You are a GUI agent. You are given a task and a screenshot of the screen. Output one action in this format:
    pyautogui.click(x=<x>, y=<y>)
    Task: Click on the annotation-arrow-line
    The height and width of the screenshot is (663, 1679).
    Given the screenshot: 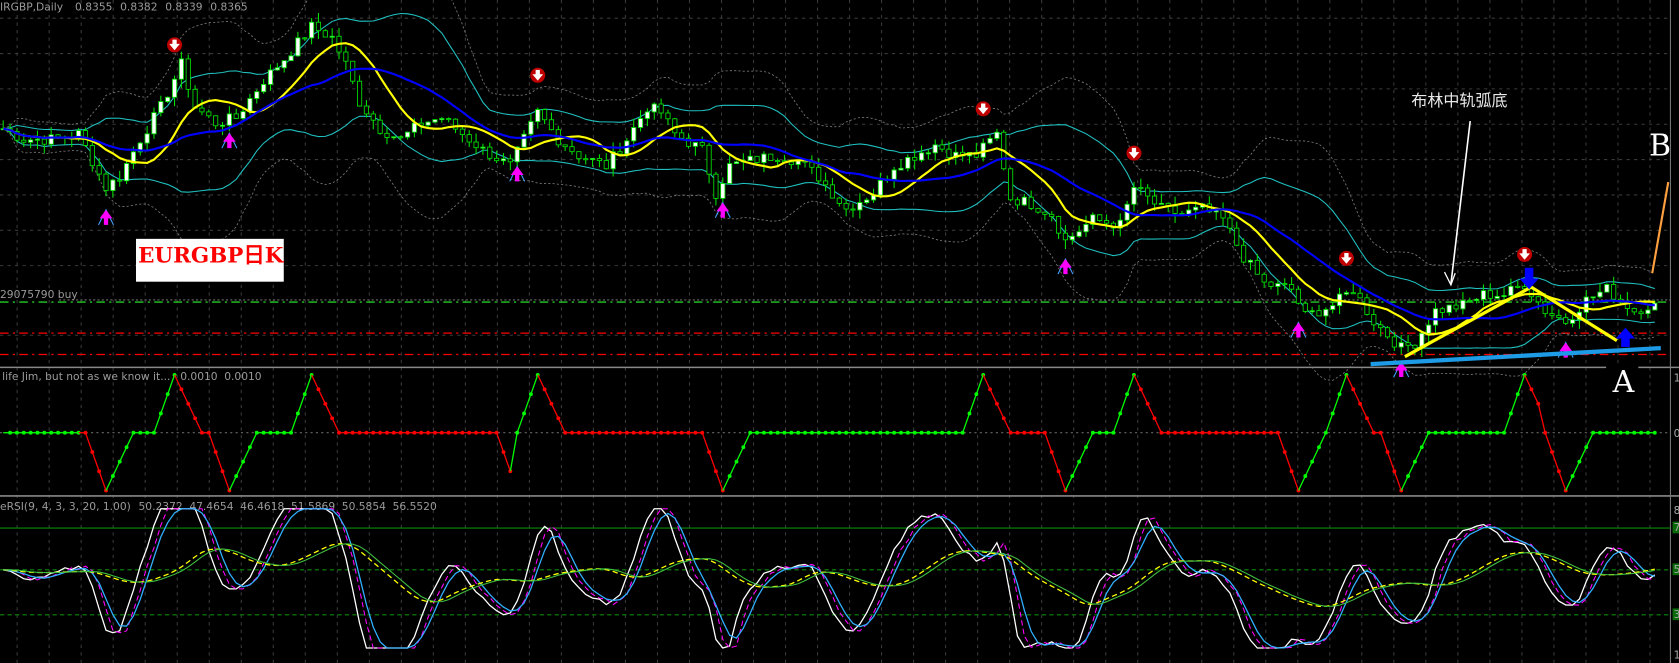 What is the action you would take?
    pyautogui.click(x=1460, y=202)
    